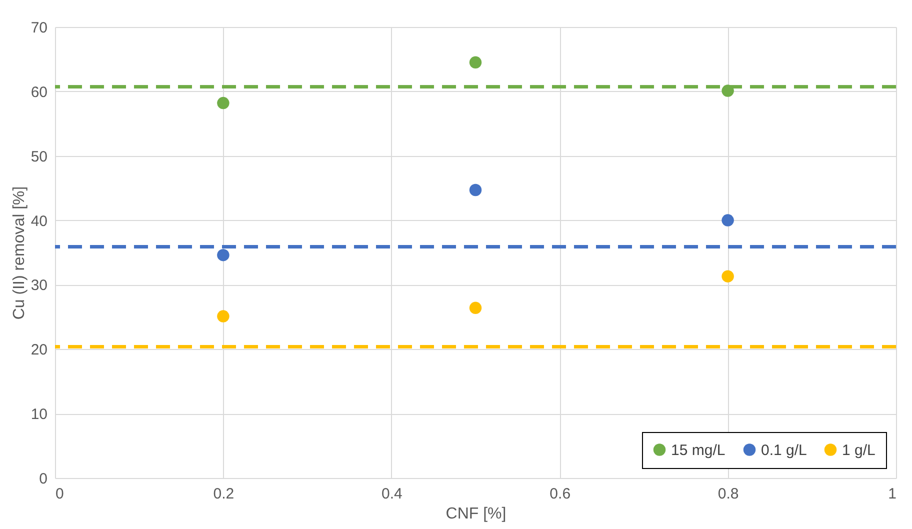 Image resolution: width=912 pixels, height=529 pixels. I want to click on y-tick-label: 30, so click(39, 285).